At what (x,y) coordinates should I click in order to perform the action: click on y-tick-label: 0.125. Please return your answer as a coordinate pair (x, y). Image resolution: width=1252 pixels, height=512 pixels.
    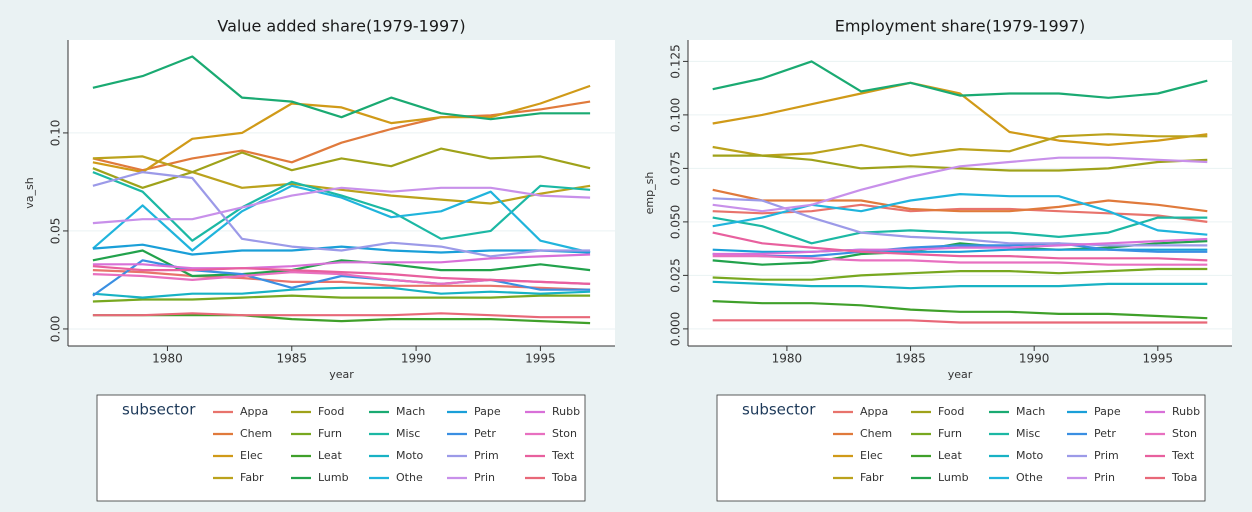
    Looking at the image, I should click on (676, 61).